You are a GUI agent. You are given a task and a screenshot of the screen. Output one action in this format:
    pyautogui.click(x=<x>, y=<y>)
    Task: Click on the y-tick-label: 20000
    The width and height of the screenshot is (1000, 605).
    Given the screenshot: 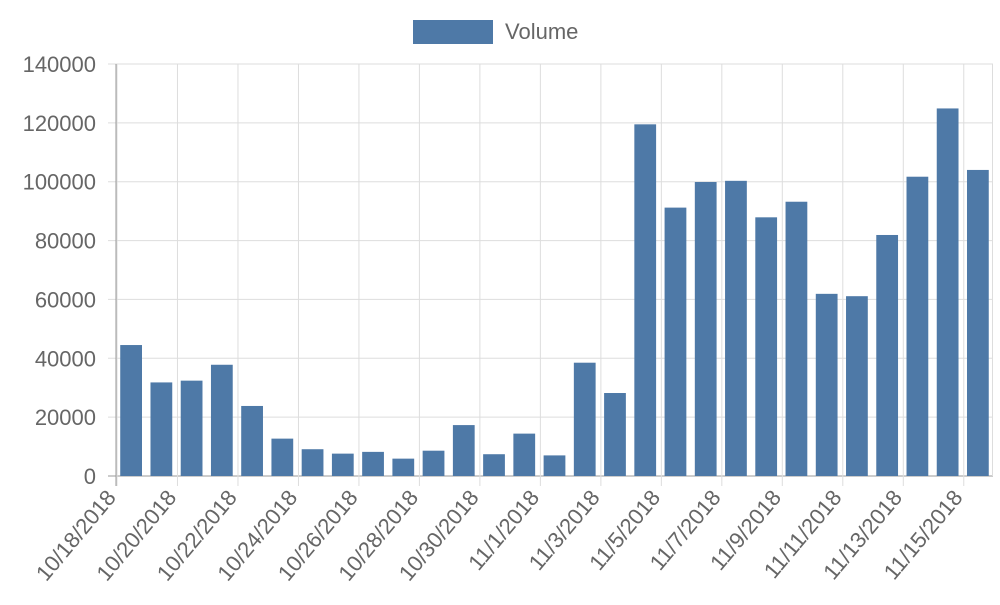 What is the action you would take?
    pyautogui.click(x=65, y=417)
    